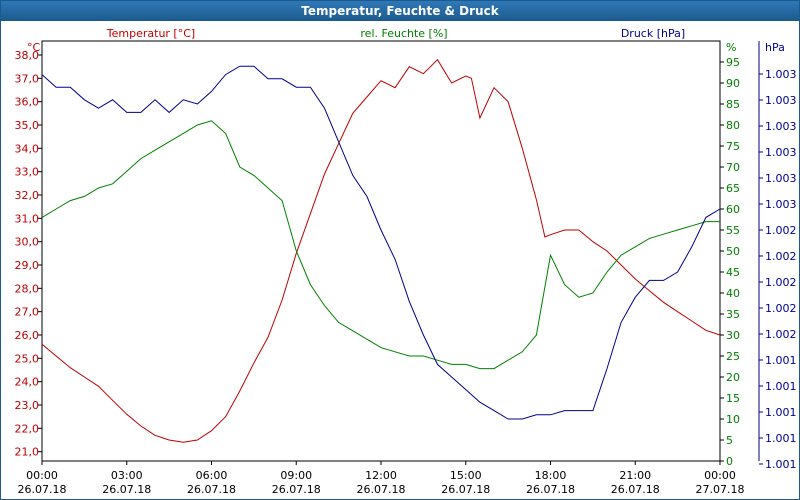 The image size is (800, 500). What do you see at coordinates (27, 312) in the screenshot?
I see `temperature-tick-label: 27,0` at bounding box center [27, 312].